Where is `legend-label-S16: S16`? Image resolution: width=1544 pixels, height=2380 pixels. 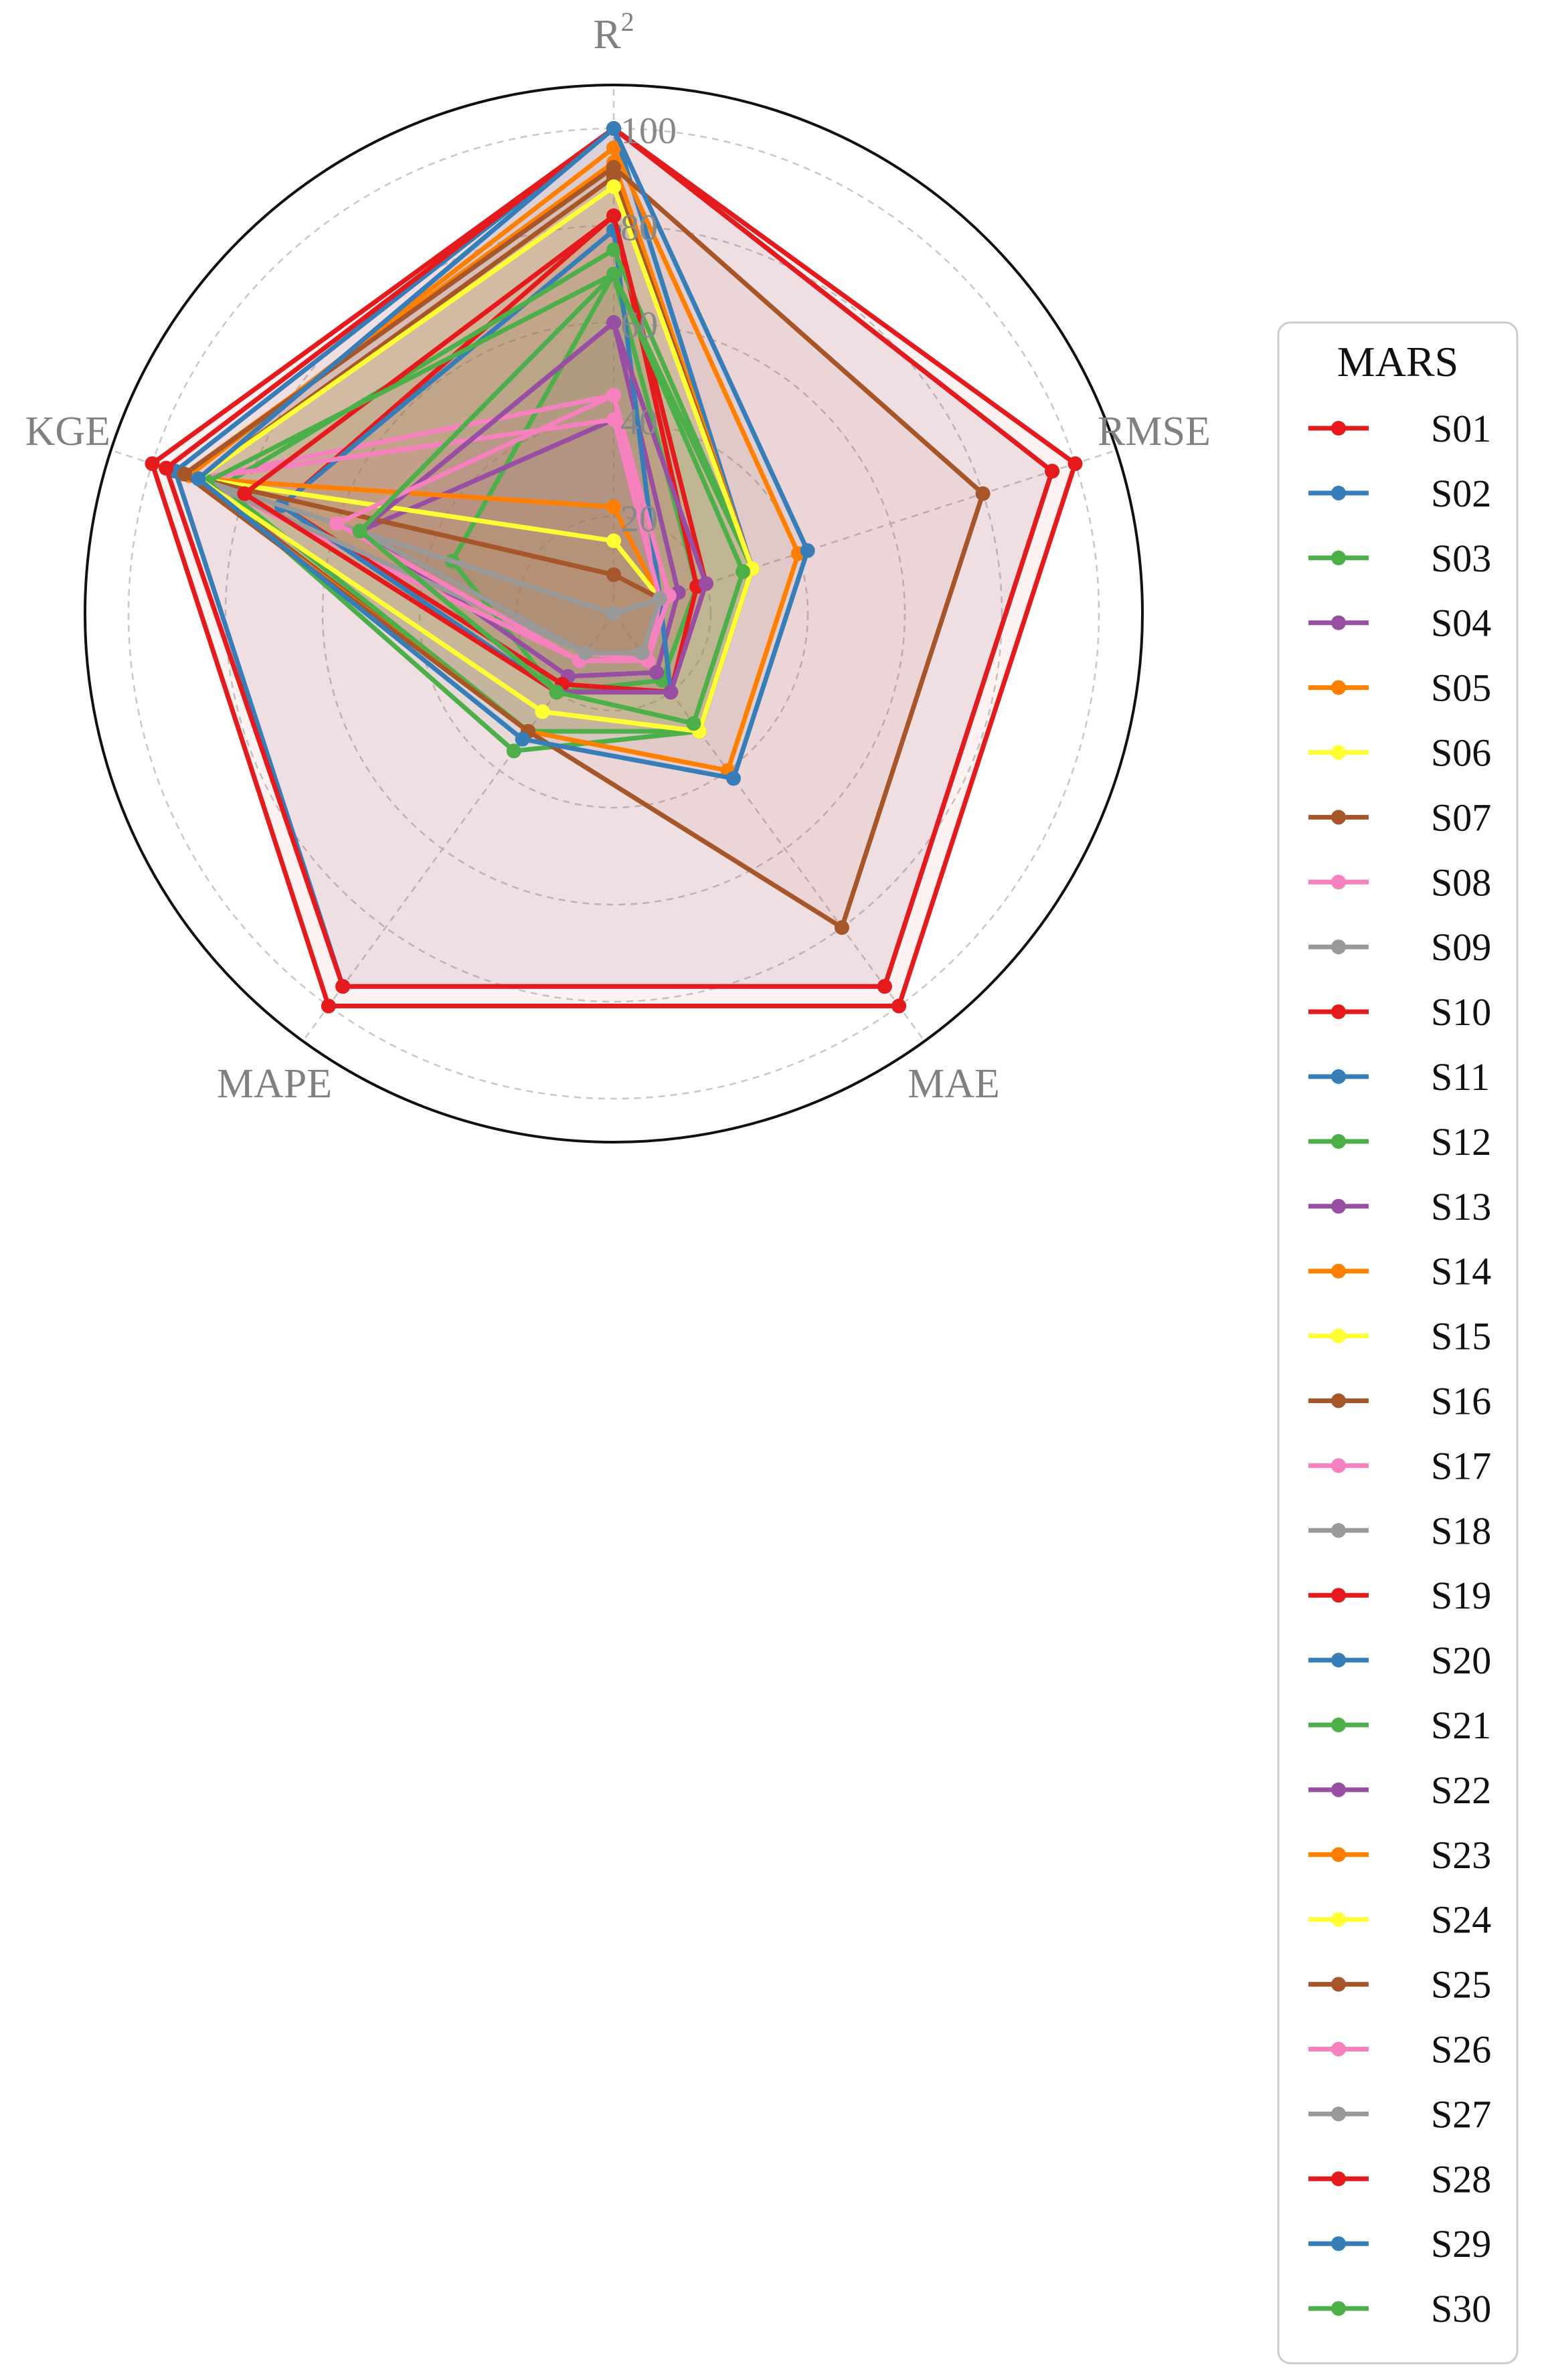 legend-label-S16: S16 is located at coordinates (1461, 1401).